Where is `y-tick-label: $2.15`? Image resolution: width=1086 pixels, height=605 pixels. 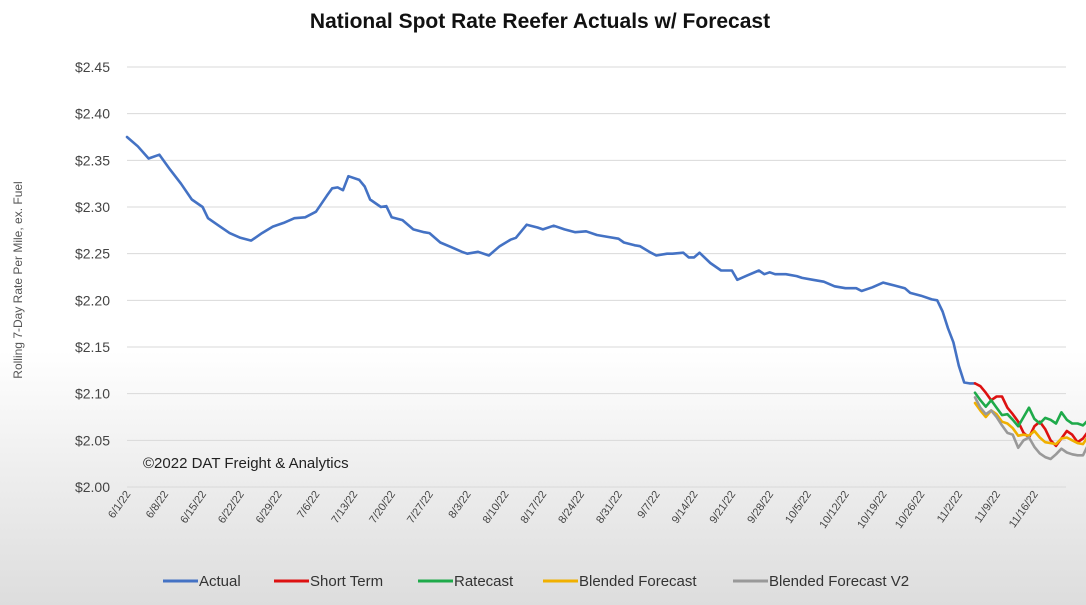
y-tick-label: $2.15 is located at coordinates (92, 347).